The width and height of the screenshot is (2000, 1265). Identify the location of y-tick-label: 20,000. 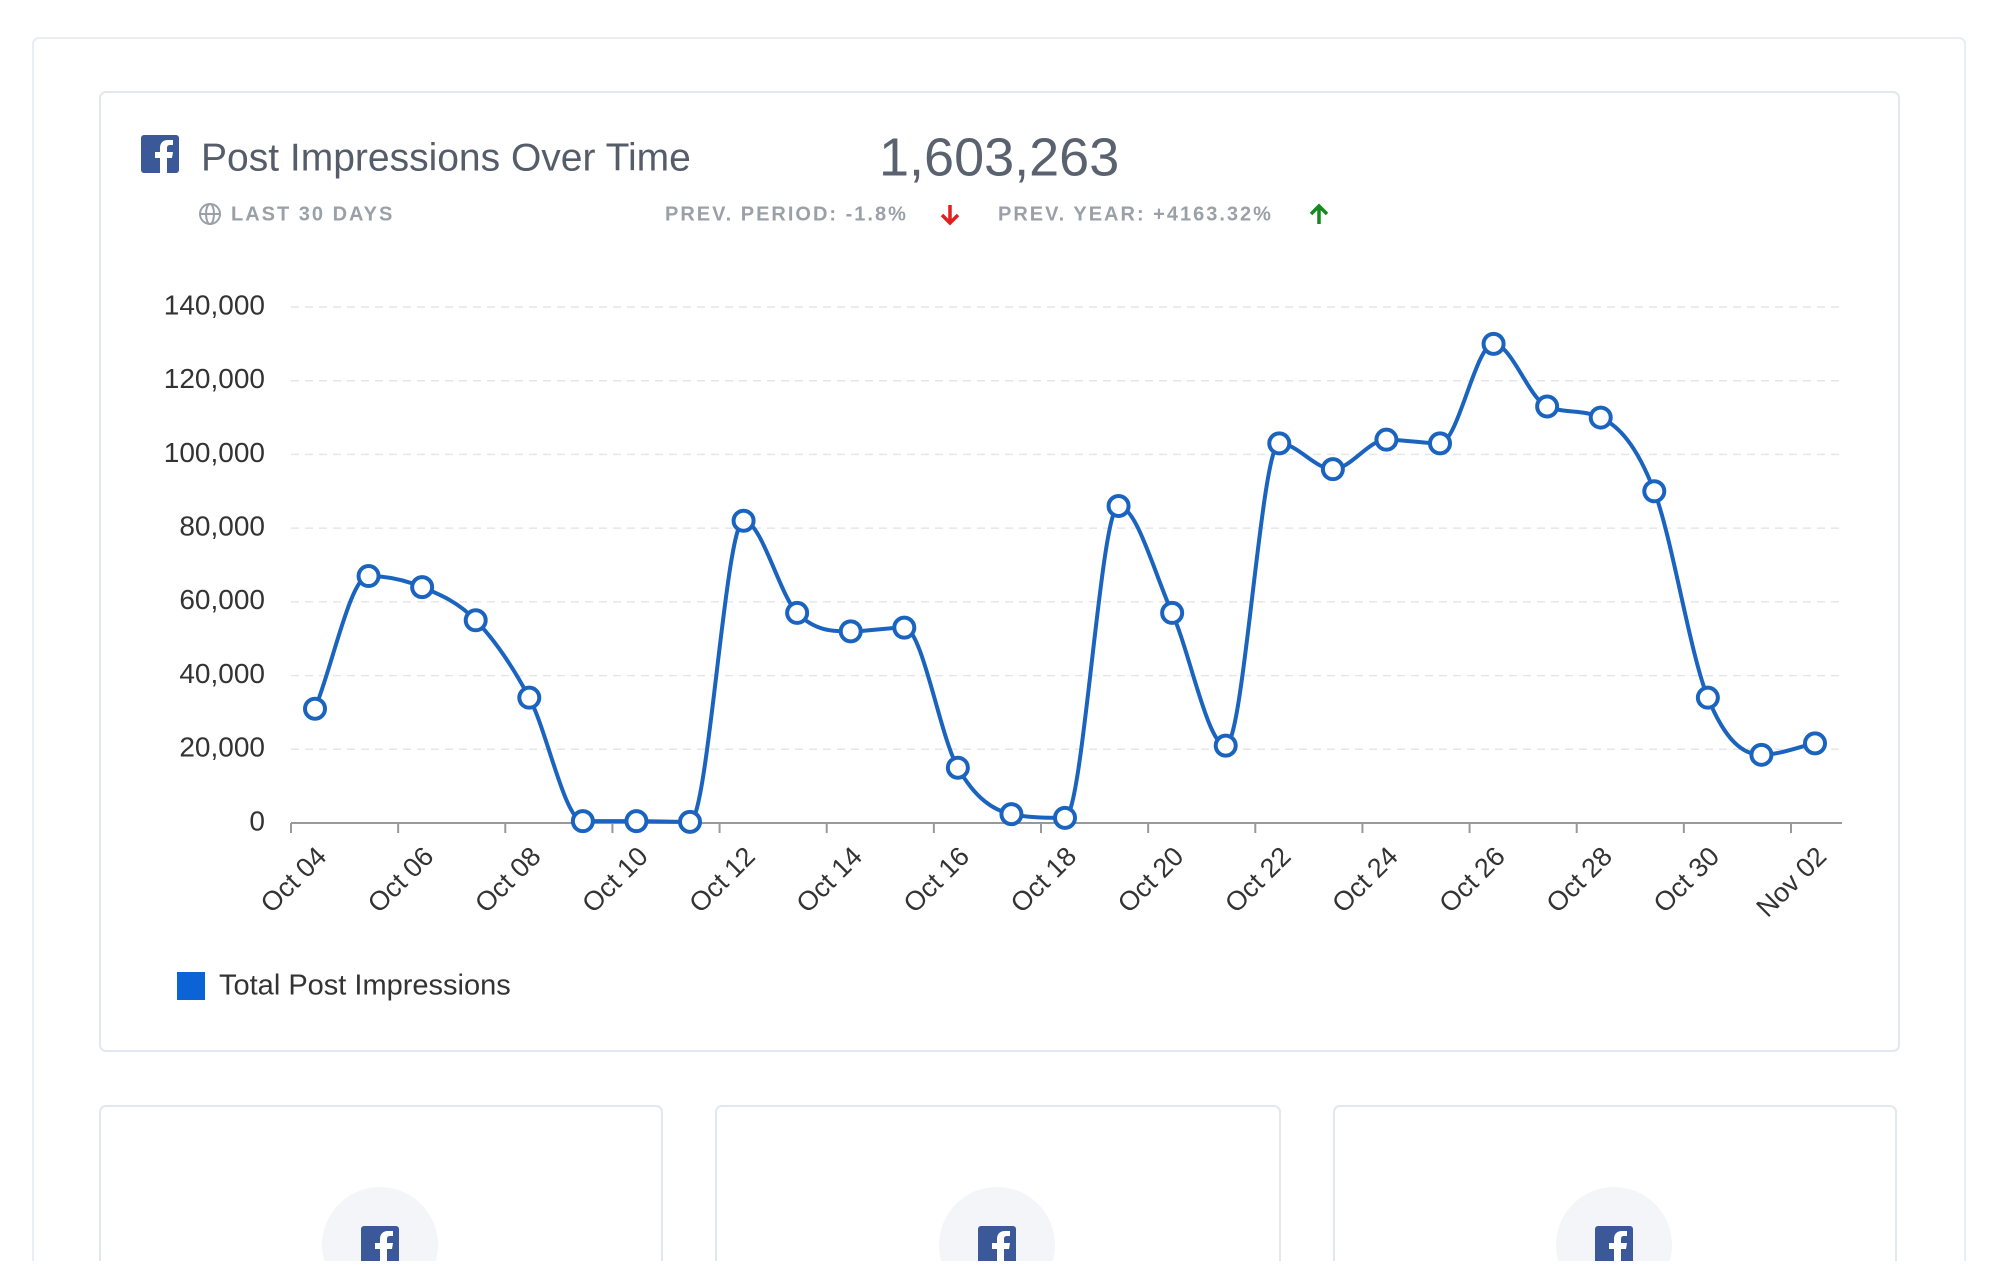
(222, 747).